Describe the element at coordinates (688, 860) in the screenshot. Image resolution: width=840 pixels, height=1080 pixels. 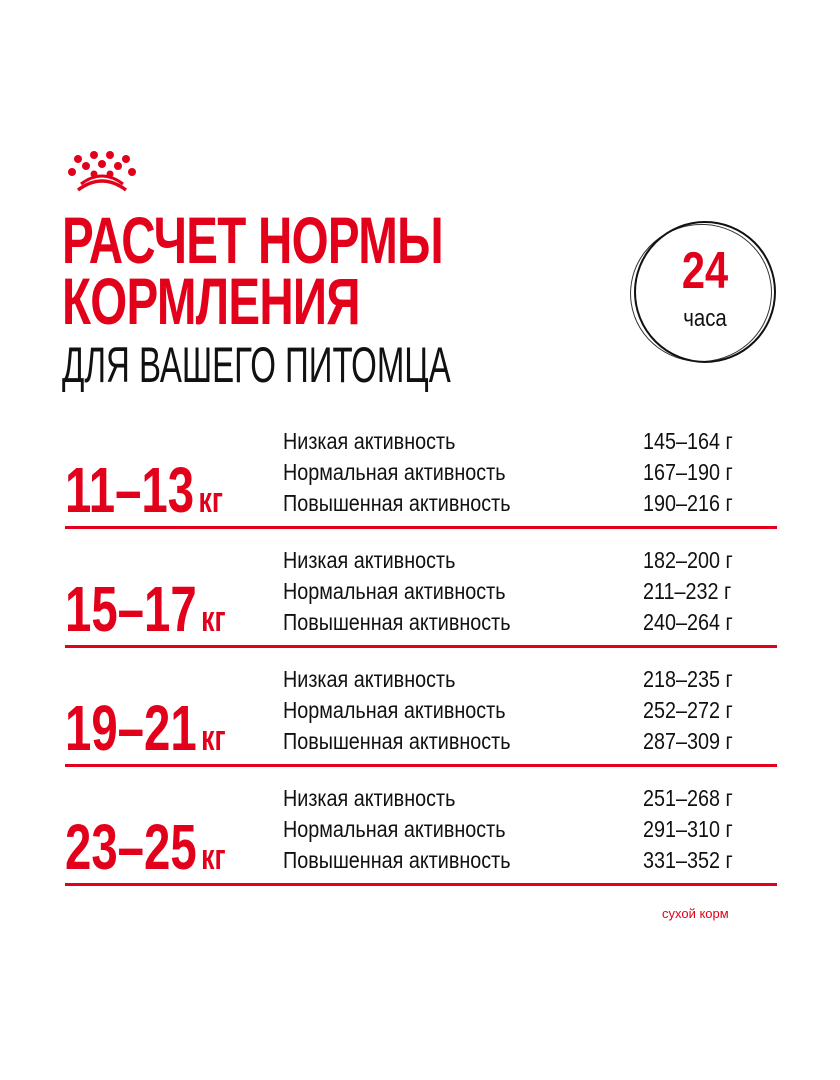
I see `amount-value: 331–352 г` at that location.